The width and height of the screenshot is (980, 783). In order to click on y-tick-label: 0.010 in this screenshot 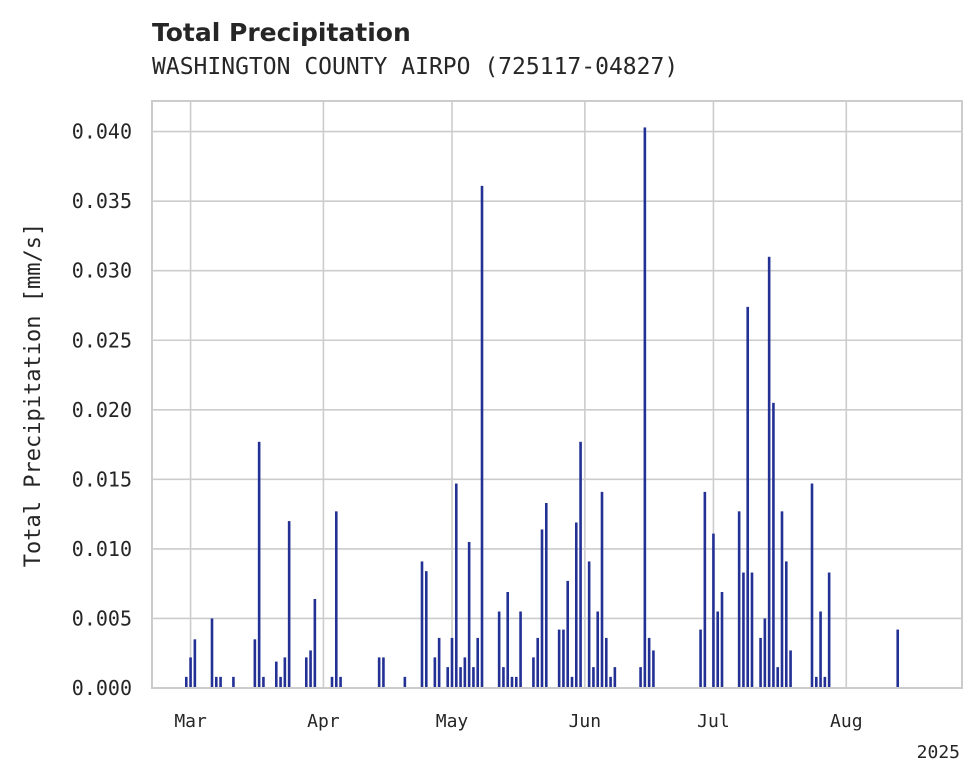, I will do `click(102, 549)`.